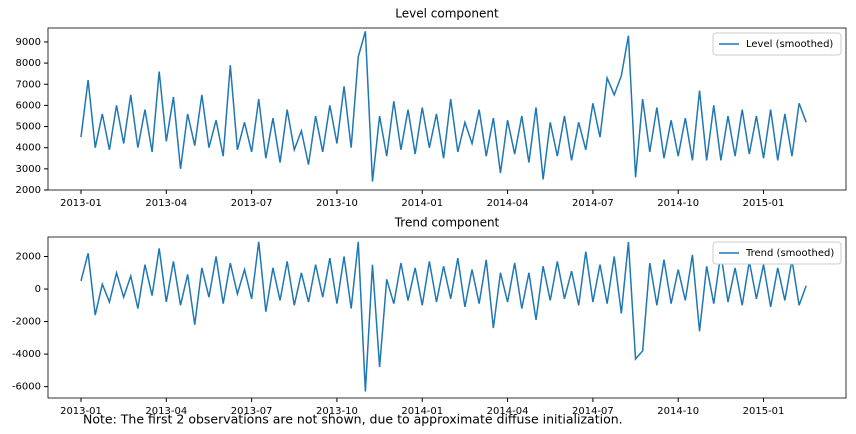 This screenshot has height=434, width=856. What do you see at coordinates (28, 169) in the screenshot?
I see `y-tick-label: 3000` at bounding box center [28, 169].